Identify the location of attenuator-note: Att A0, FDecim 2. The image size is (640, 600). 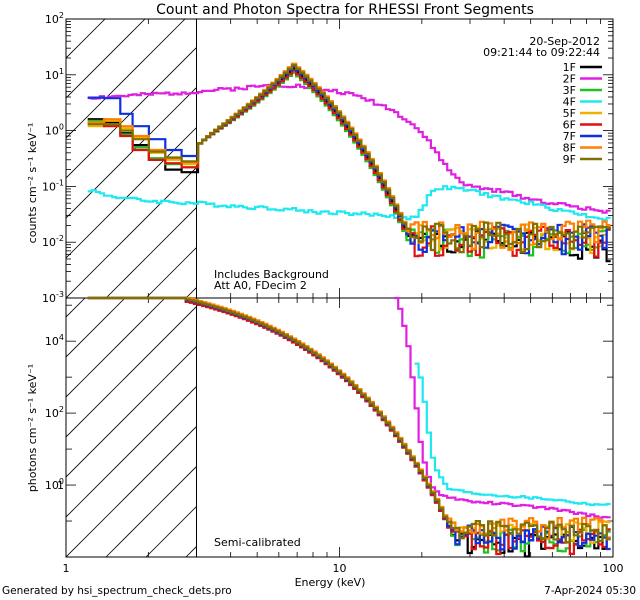
(260, 285).